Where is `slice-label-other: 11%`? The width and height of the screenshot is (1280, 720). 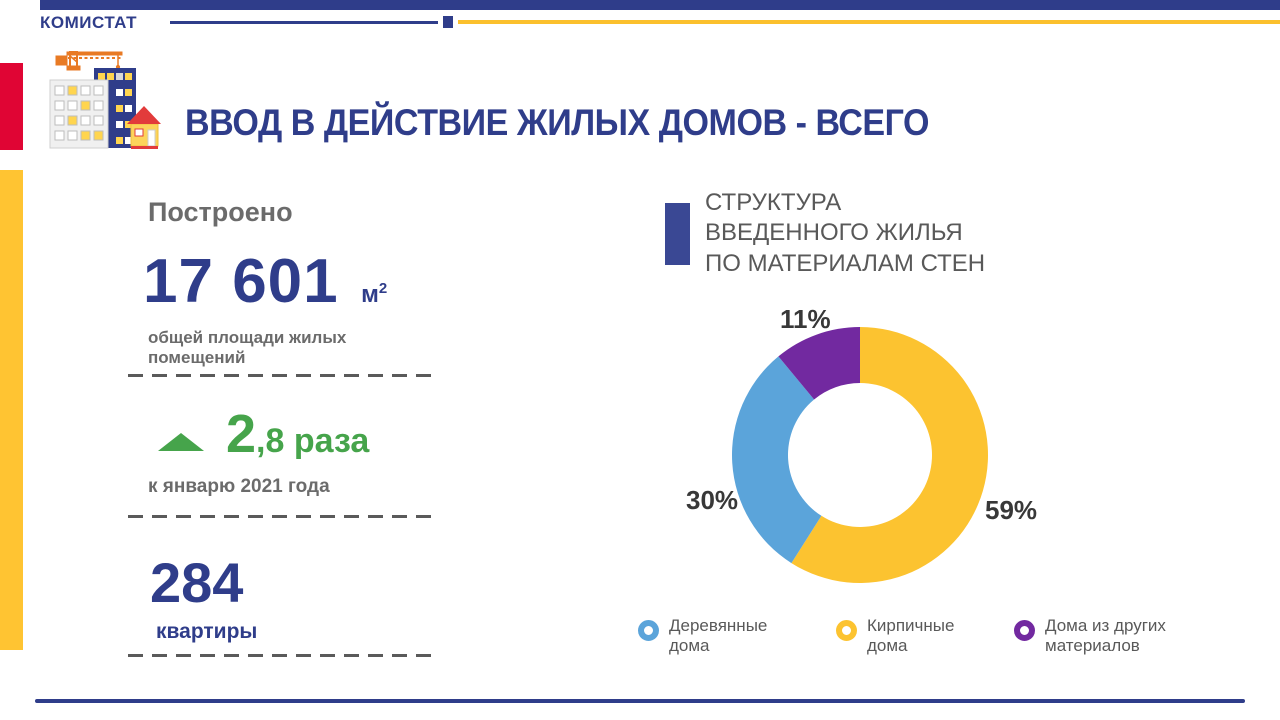 slice-label-other: 11% is located at coordinates (805, 319).